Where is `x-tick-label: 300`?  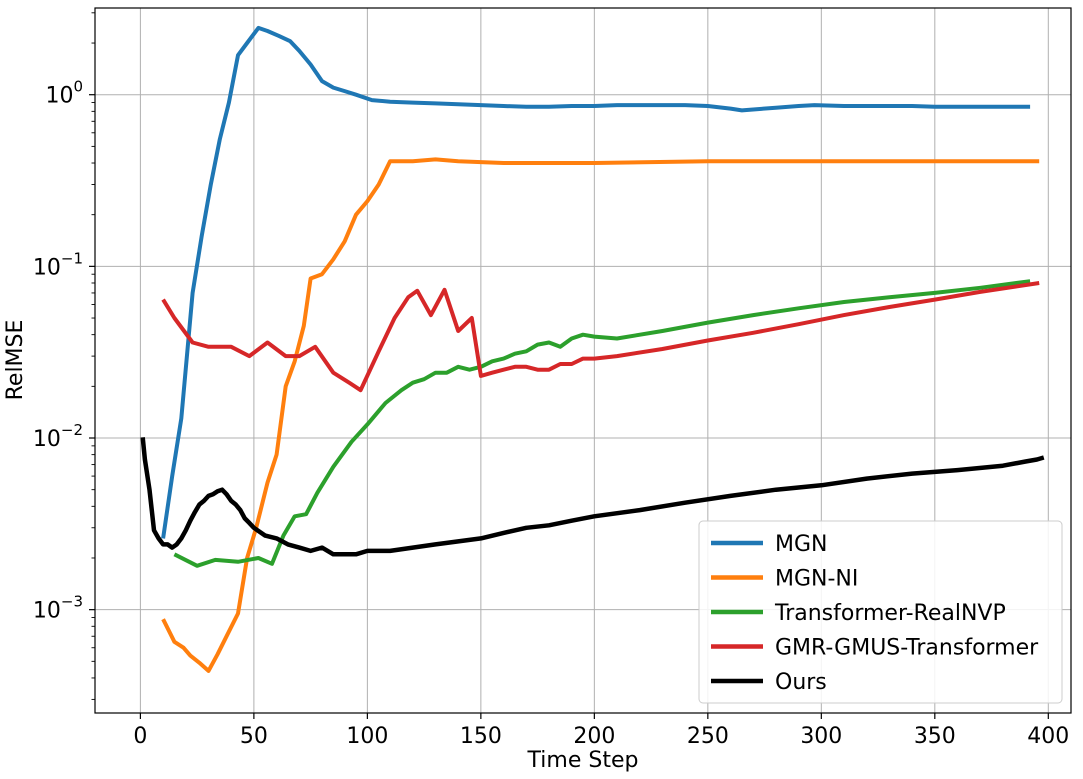 x-tick-label: 300 is located at coordinates (821, 736).